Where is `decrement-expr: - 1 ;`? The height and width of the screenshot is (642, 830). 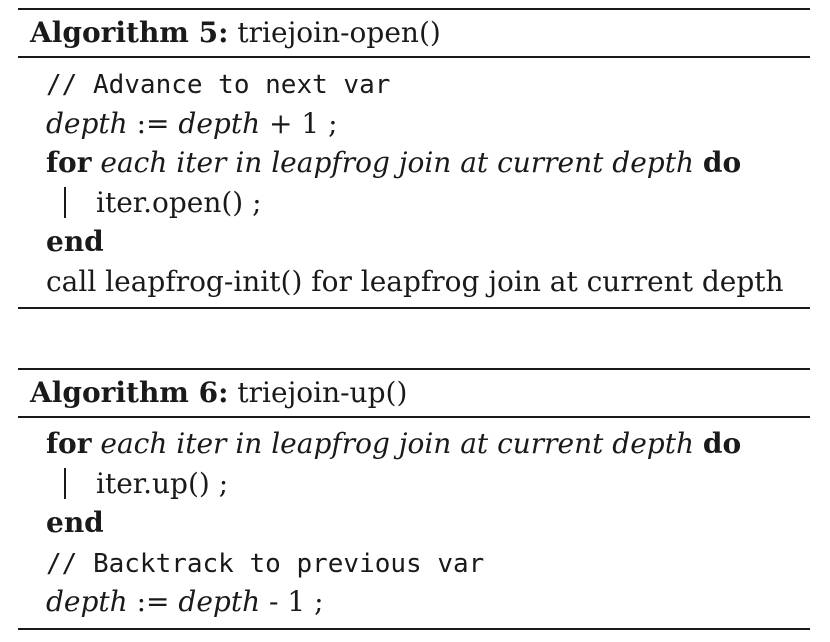
decrement-expr: - 1 ; is located at coordinates (296, 601).